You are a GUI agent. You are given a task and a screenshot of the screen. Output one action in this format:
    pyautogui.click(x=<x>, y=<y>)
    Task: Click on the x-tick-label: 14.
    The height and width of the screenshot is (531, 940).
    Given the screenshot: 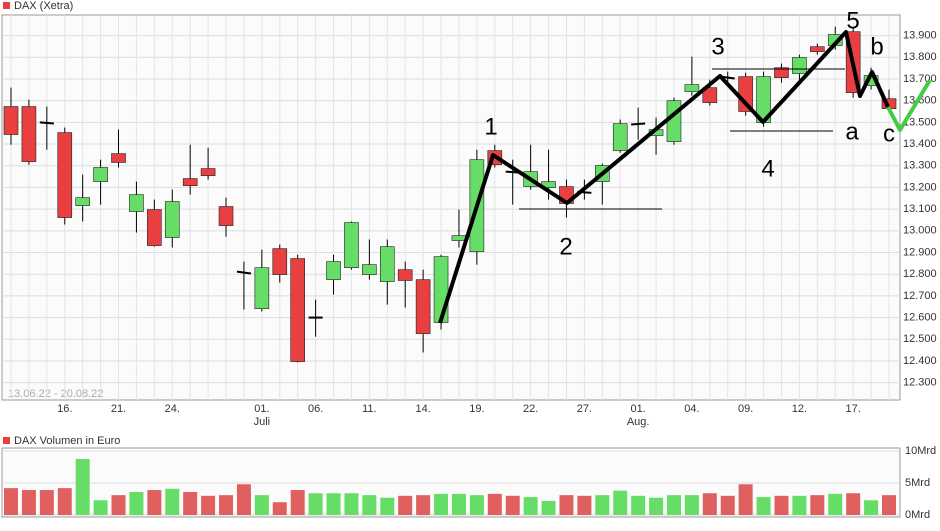 What is the action you would take?
    pyautogui.click(x=422, y=409)
    